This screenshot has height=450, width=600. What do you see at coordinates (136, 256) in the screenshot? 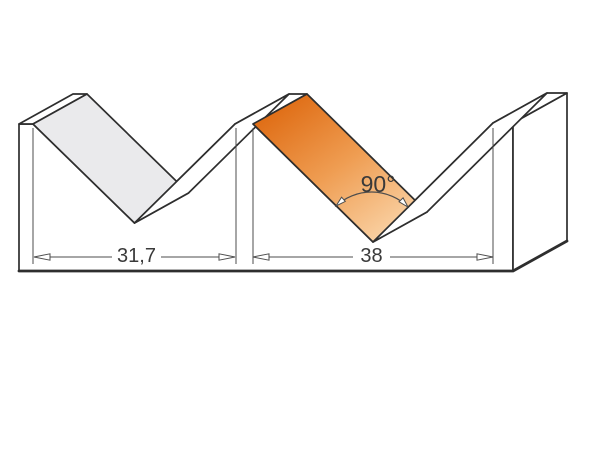
I see `left-groove-width-label: 31,7` at bounding box center [136, 256].